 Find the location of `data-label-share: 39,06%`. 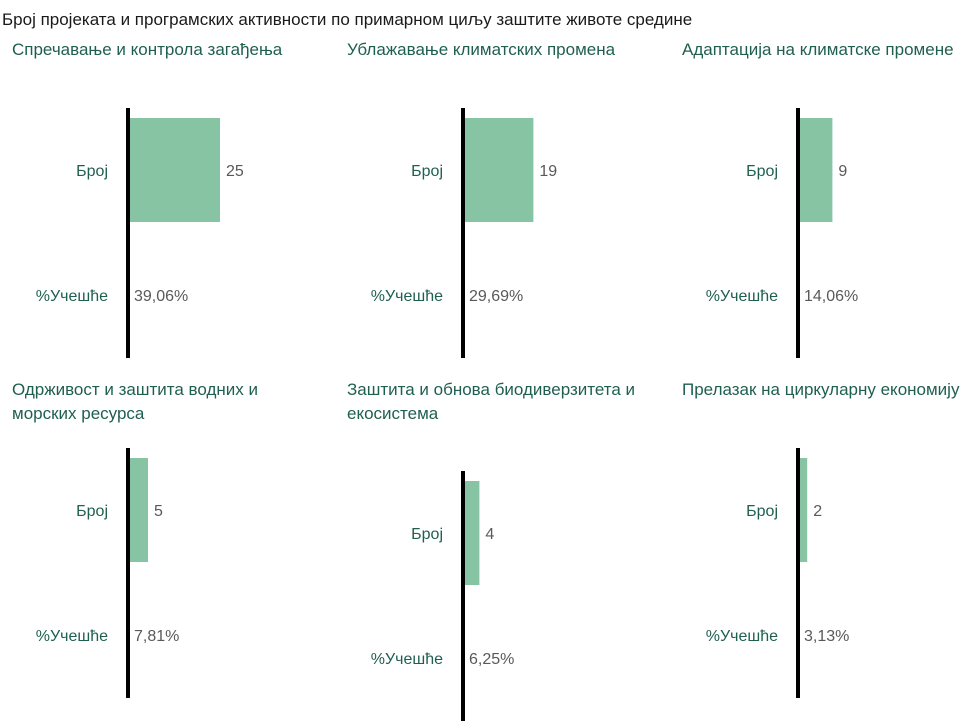

data-label-share: 39,06% is located at coordinates (161, 296).